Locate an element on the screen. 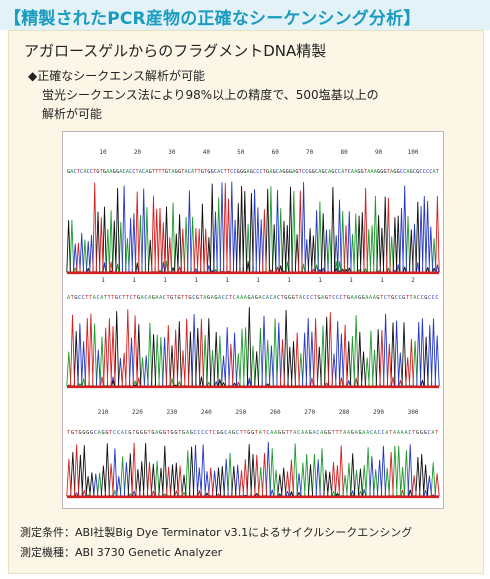 This screenshot has width=490, height=579. base-position-tick: 210 is located at coordinates (103, 412).